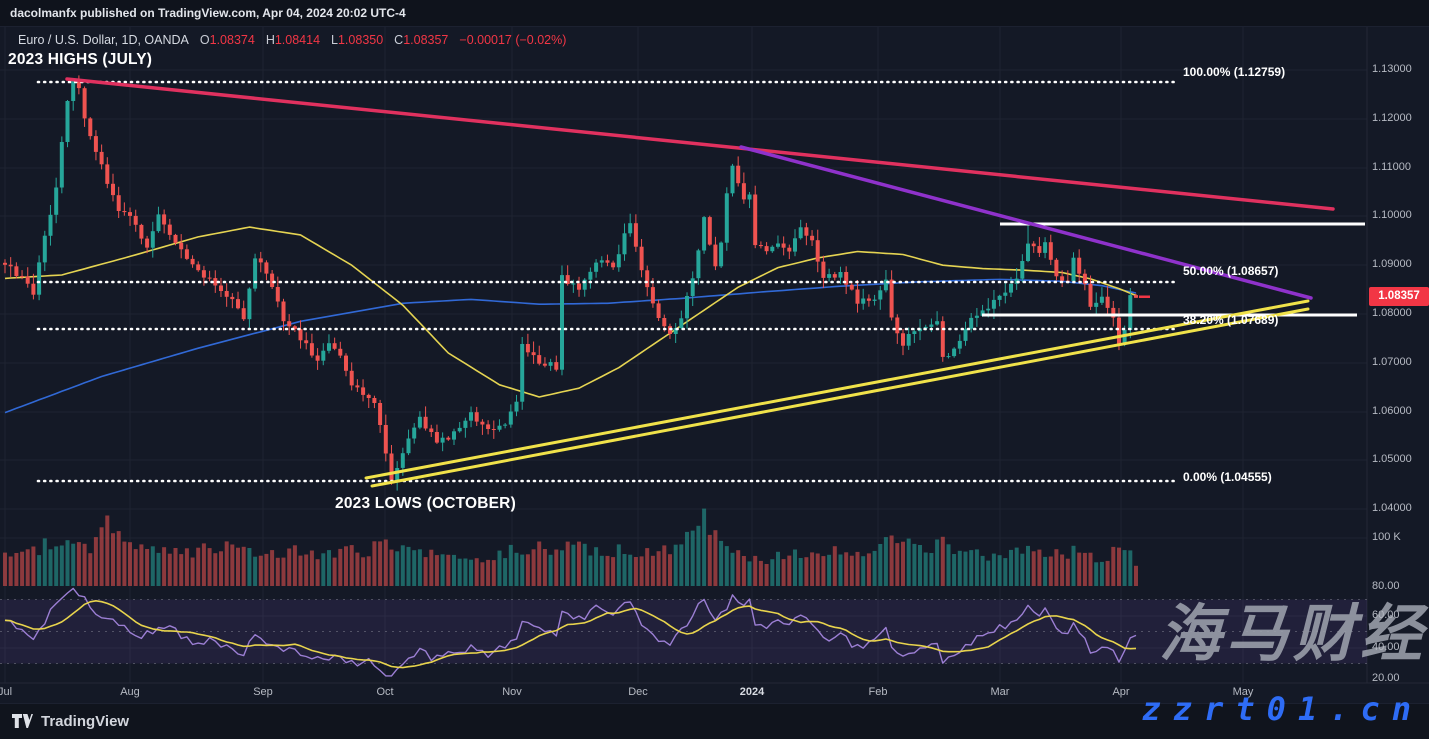 Image resolution: width=1429 pixels, height=739 pixels. Describe the element at coordinates (85, 721) in the screenshot. I see `tradingview-logo-text: TradingView` at that location.